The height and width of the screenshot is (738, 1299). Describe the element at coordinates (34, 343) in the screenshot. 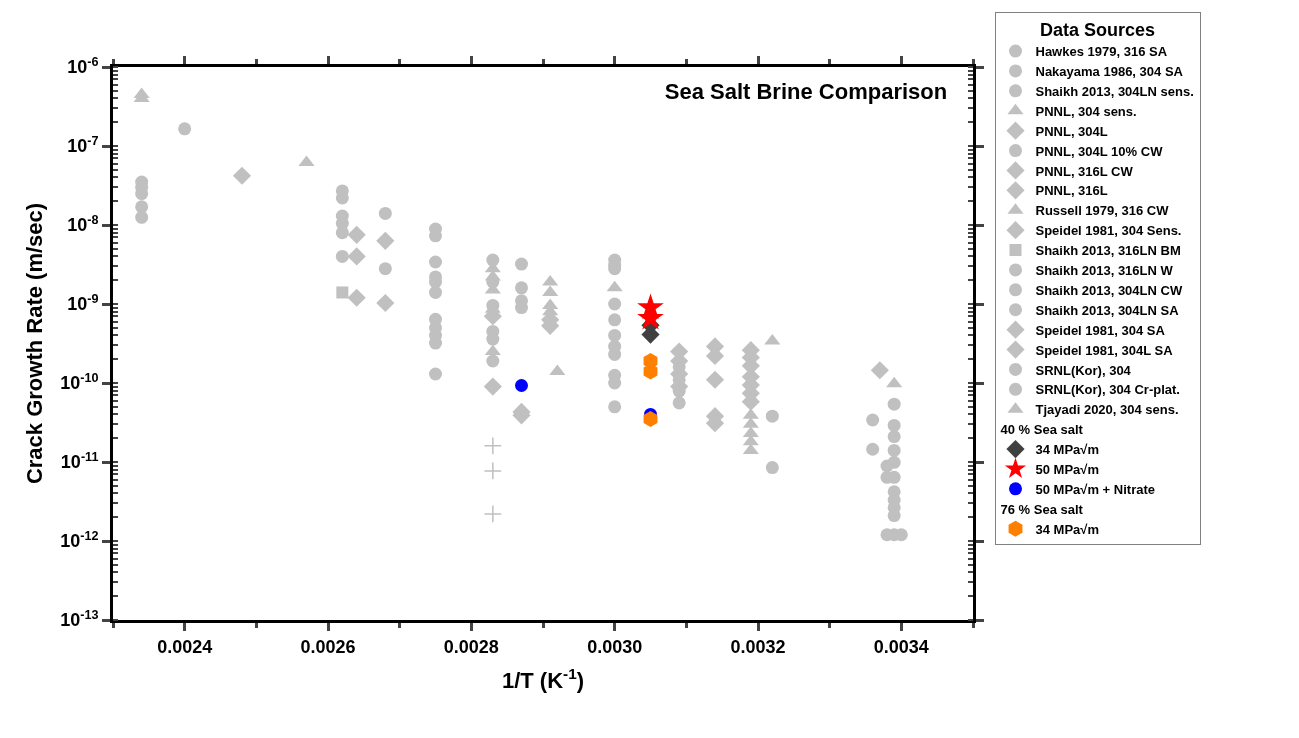

I see `y-axis-title: Crack Growth Rate (m/sec)` at that location.